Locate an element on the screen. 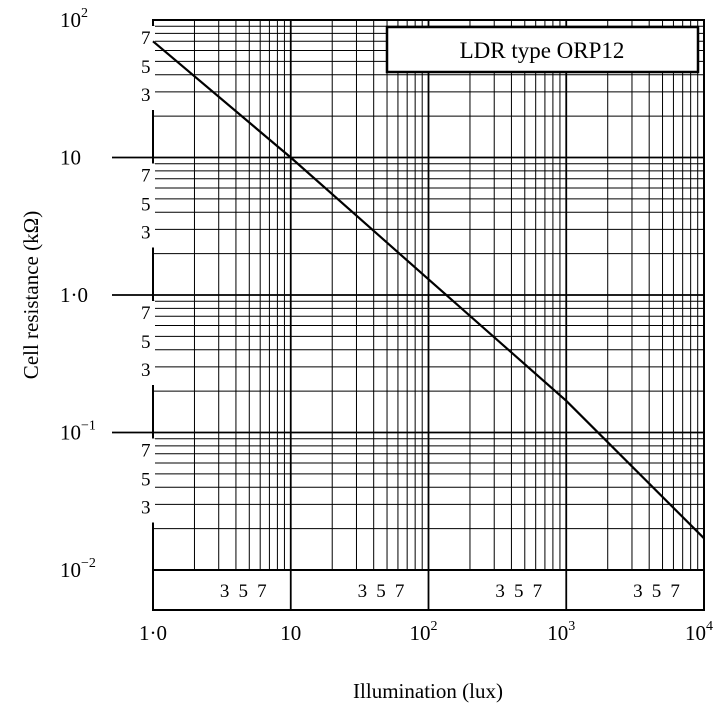 This screenshot has width=724, height=704. y-tick-label: 1·0 is located at coordinates (74, 295).